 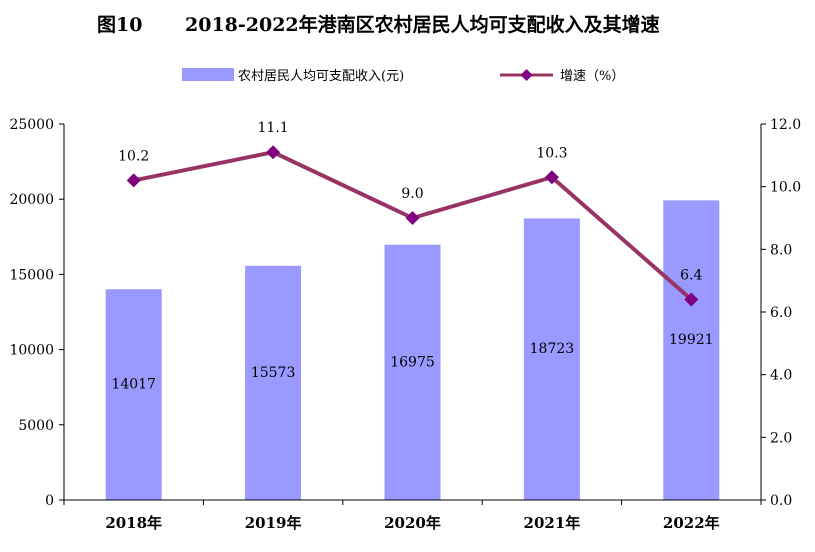 I want to click on x-axis-tick-label: 2018年, so click(x=133, y=523).